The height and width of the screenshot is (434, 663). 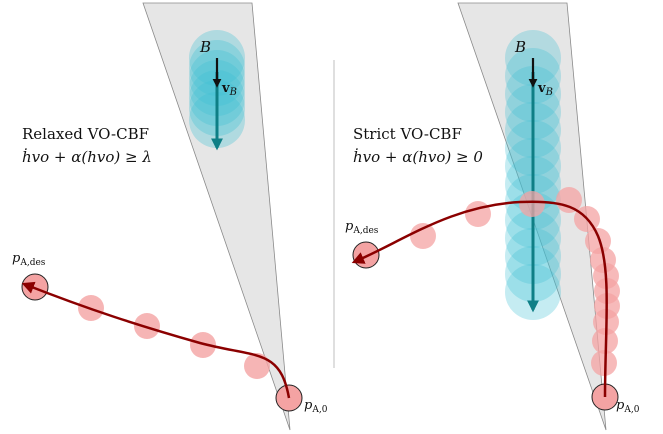 What do you see at coordinates (174, 337) in the screenshot?
I see `agent-trail-left` at bounding box center [174, 337].